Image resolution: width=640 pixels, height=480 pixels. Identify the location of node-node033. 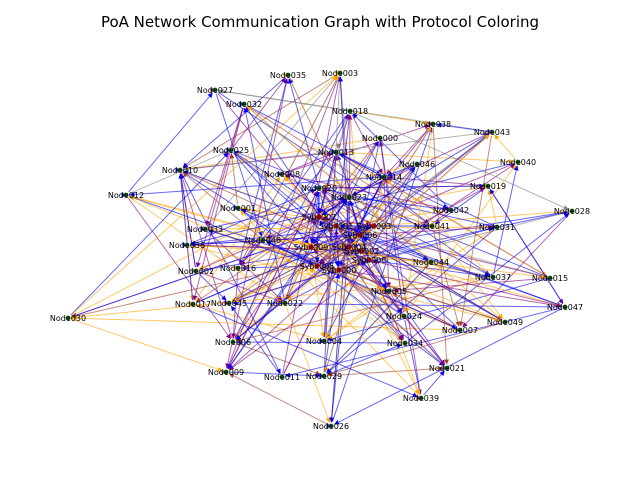
(205, 229).